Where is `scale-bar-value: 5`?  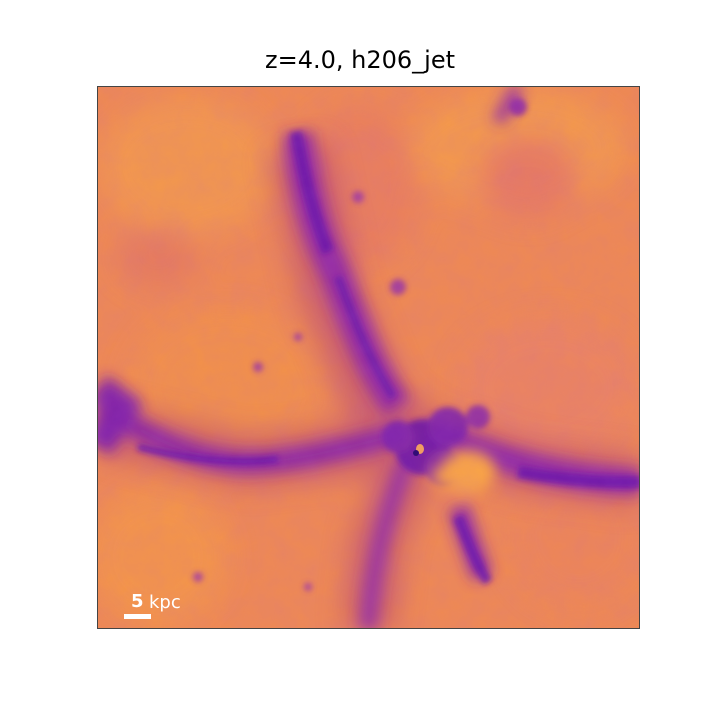 scale-bar-value: 5 is located at coordinates (137, 601).